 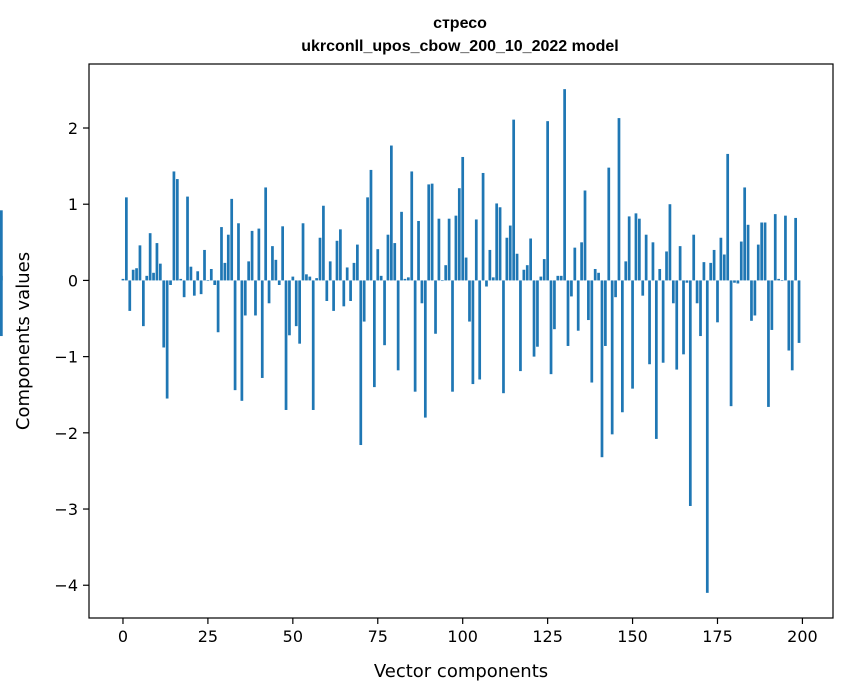 I want to click on y-axis-label: Components values, so click(x=23, y=341).